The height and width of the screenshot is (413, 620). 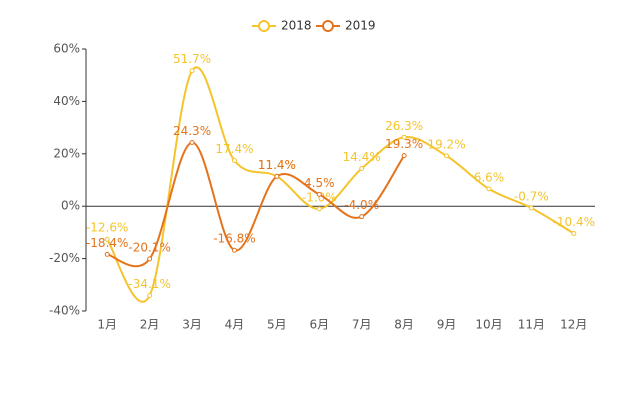 What do you see at coordinates (319, 183) in the screenshot?
I see `data-label: 4.5%` at bounding box center [319, 183].